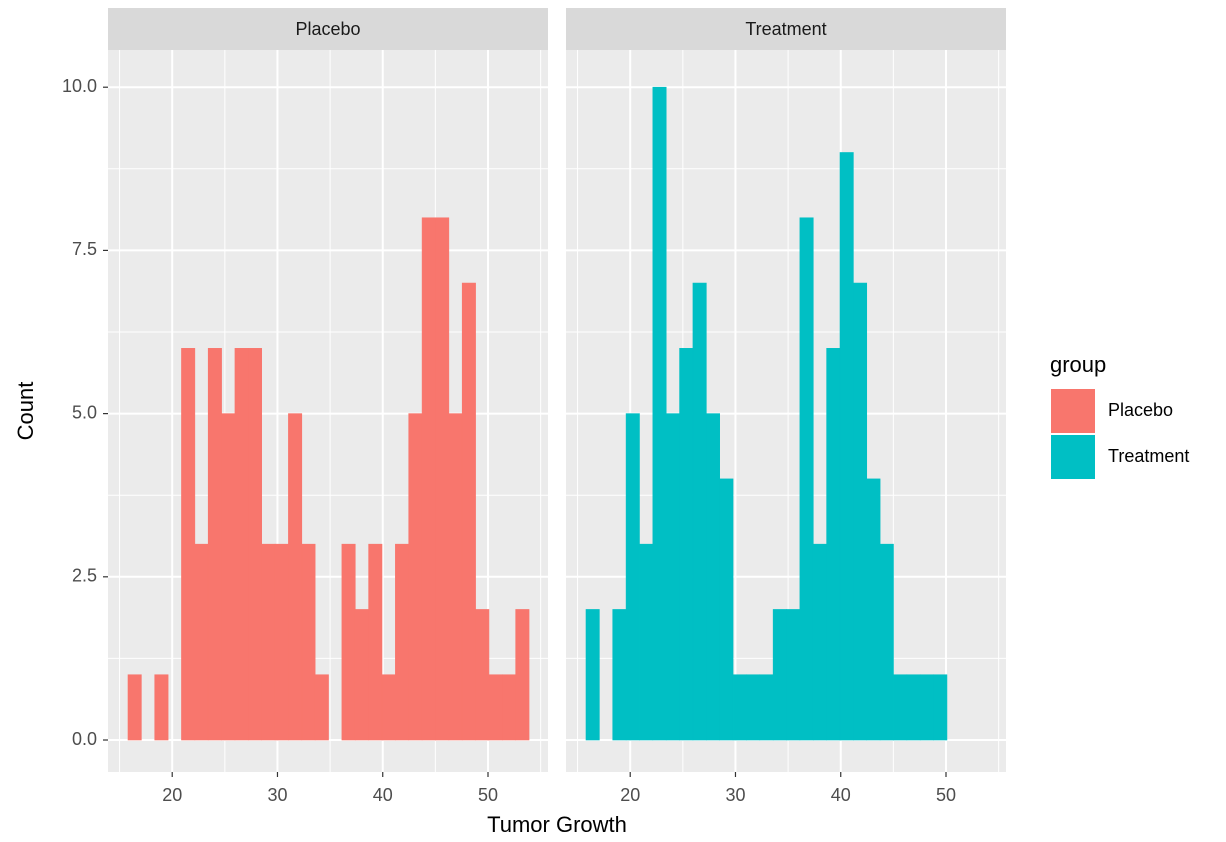 This screenshot has width=1226, height=842. I want to click on strip-label: Treatment, so click(785, 29).